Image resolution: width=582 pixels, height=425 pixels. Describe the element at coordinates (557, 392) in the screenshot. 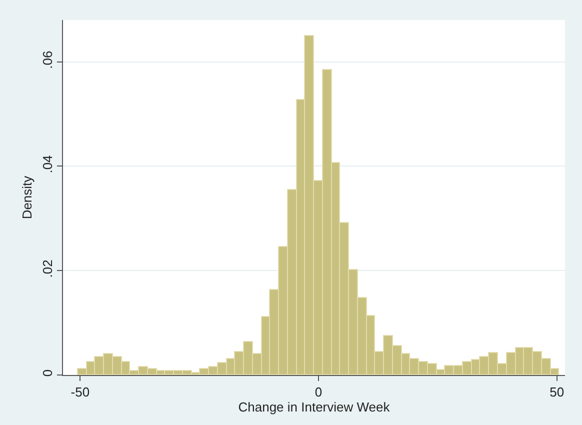

I see `x-tick-label: 50` at that location.